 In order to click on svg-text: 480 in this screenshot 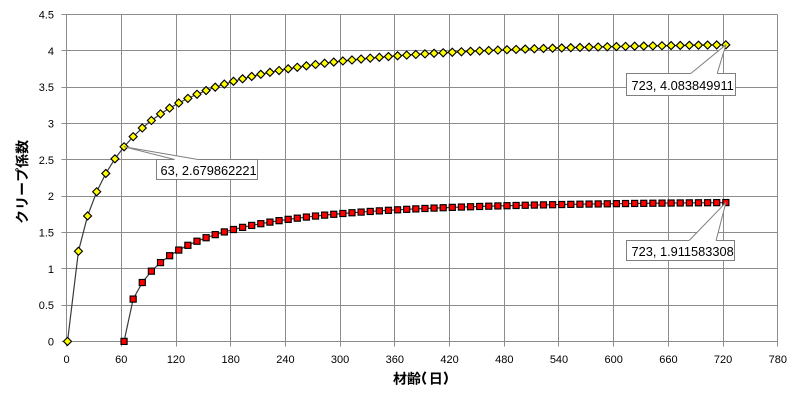, I will do `click(504, 360)`.